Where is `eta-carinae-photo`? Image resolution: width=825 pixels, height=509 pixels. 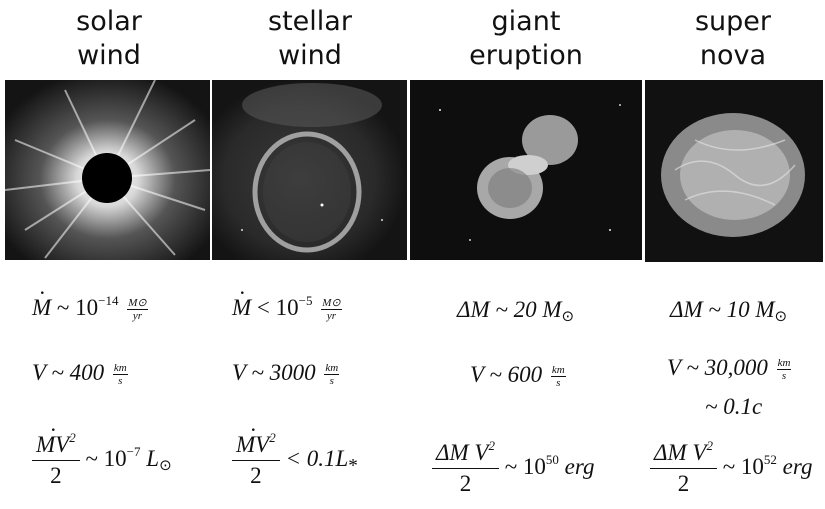 eta-carinae-photo is located at coordinates (526, 170).